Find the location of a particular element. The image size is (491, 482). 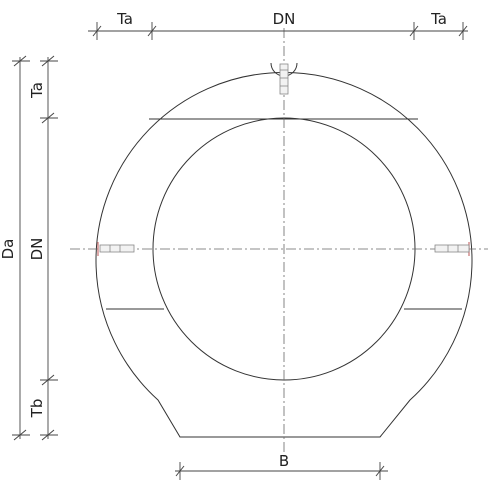

da-label: Da is located at coordinates (8, 249).